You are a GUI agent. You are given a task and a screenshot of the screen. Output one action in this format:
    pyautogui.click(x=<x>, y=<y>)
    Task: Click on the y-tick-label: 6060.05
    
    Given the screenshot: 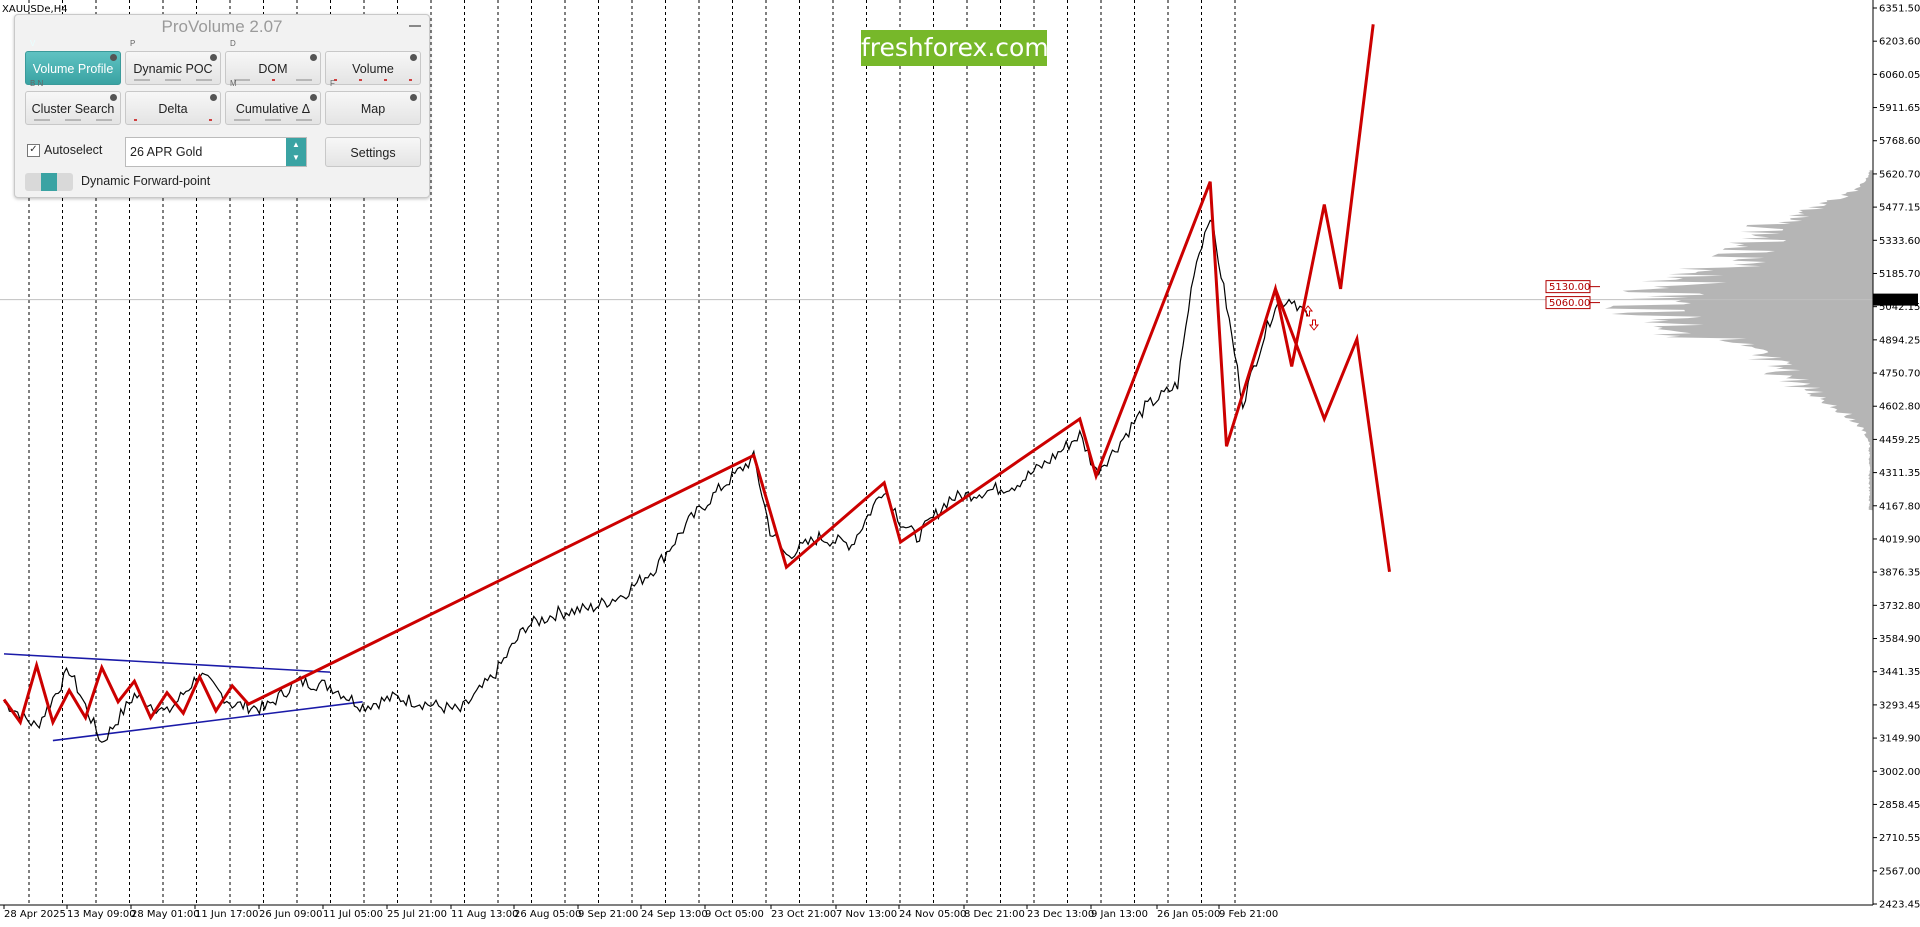 What is the action you would take?
    pyautogui.click(x=1899, y=75)
    